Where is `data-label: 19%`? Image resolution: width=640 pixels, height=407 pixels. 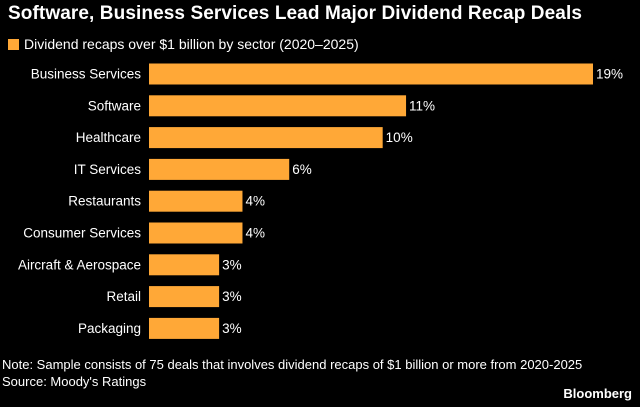
data-label: 19% is located at coordinates (609, 74).